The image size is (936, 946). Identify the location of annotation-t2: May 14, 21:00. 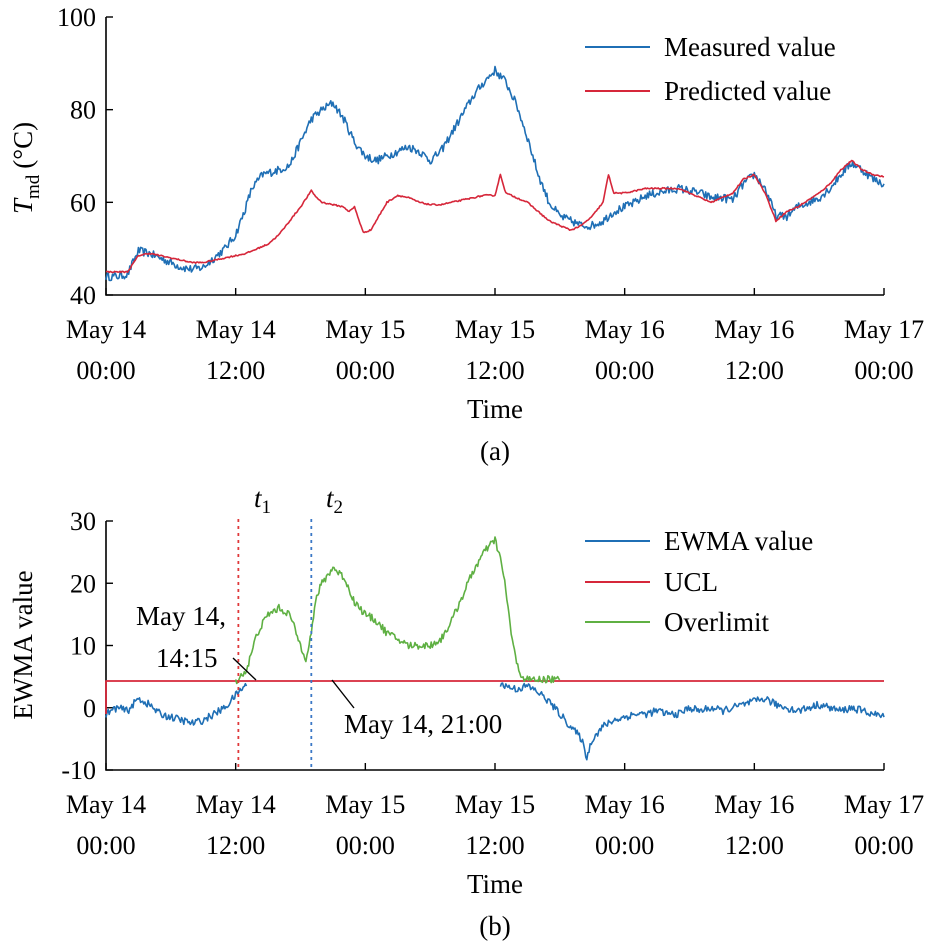
(416, 709).